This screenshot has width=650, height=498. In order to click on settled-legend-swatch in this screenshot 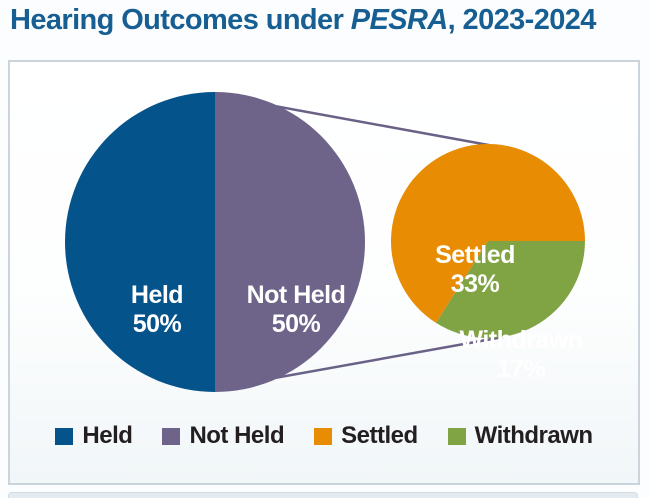, I will do `click(323, 436)`.